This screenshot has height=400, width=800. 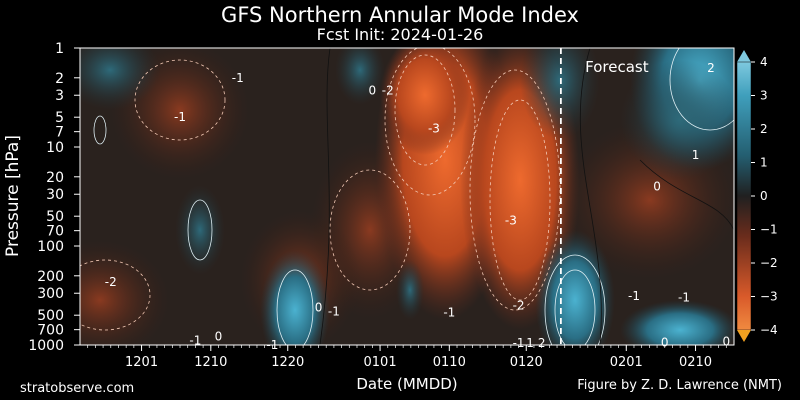 I want to click on y-tick-label: 1000, so click(x=46, y=346).